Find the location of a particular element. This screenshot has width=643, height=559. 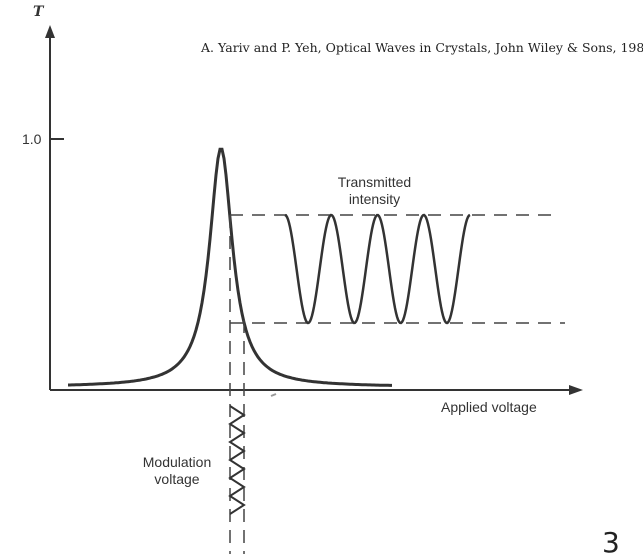

page-number: 3 is located at coordinates (611, 542).